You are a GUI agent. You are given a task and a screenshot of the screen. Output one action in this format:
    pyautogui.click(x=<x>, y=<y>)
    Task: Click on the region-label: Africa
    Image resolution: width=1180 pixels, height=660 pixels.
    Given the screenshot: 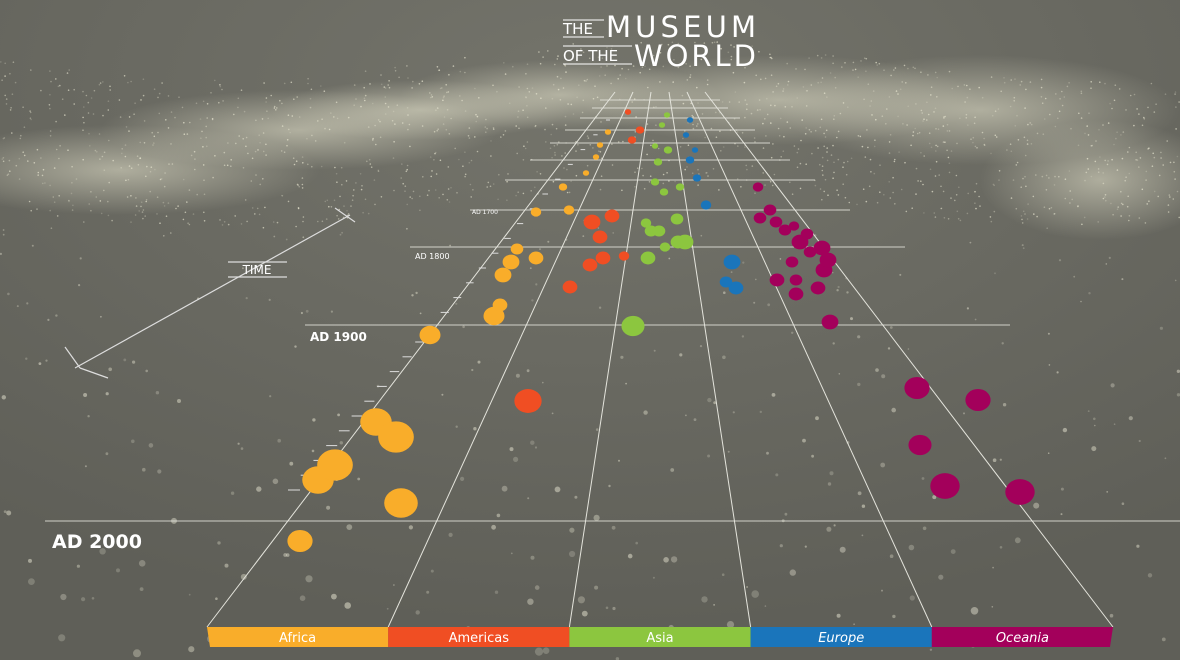 What is the action you would take?
    pyautogui.click(x=297, y=638)
    